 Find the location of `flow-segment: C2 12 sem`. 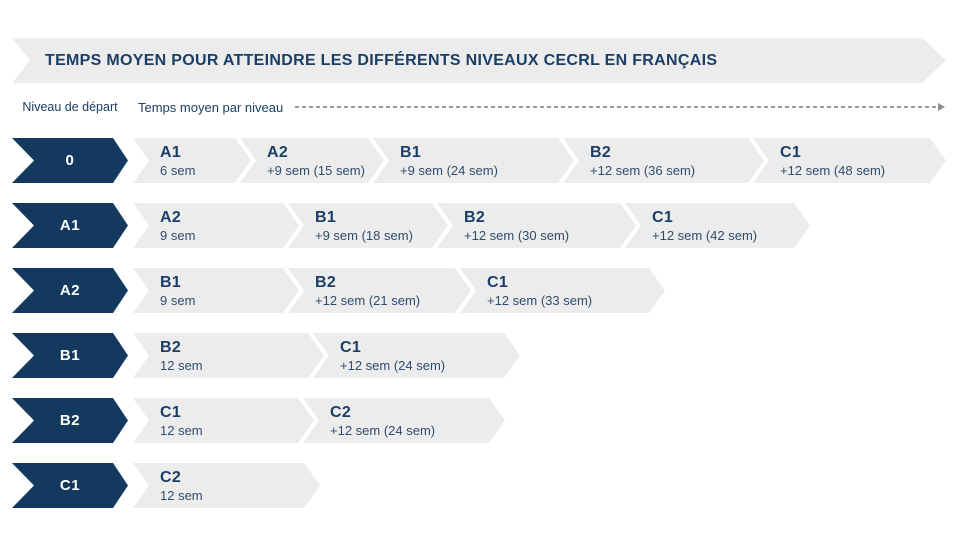

flow-segment: C2 12 sem is located at coordinates (226, 485).